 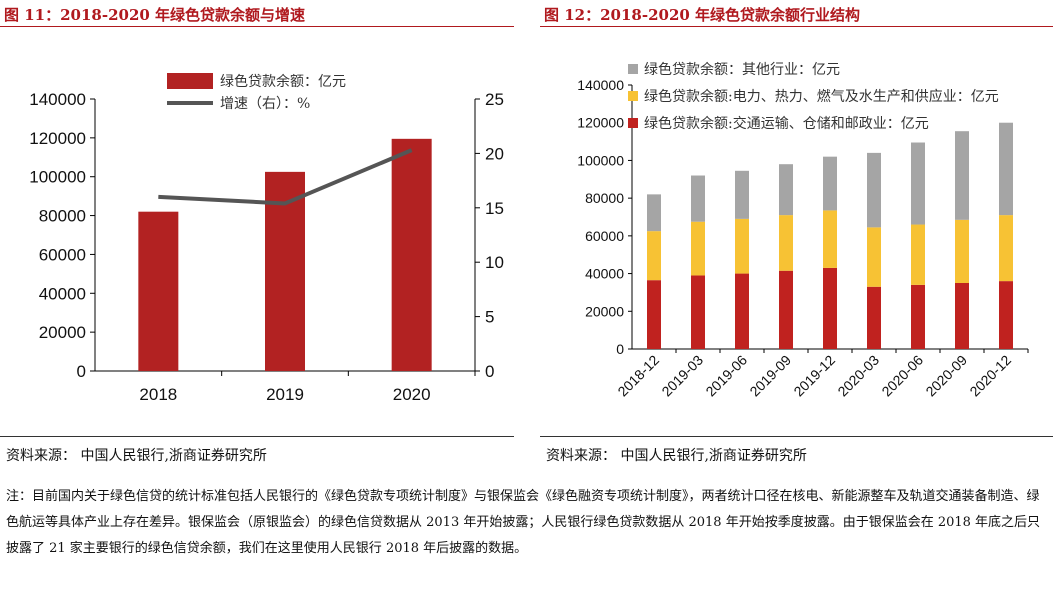 What do you see at coordinates (918, 254) in the screenshot?
I see `bar-2020-06-series1` at bounding box center [918, 254].